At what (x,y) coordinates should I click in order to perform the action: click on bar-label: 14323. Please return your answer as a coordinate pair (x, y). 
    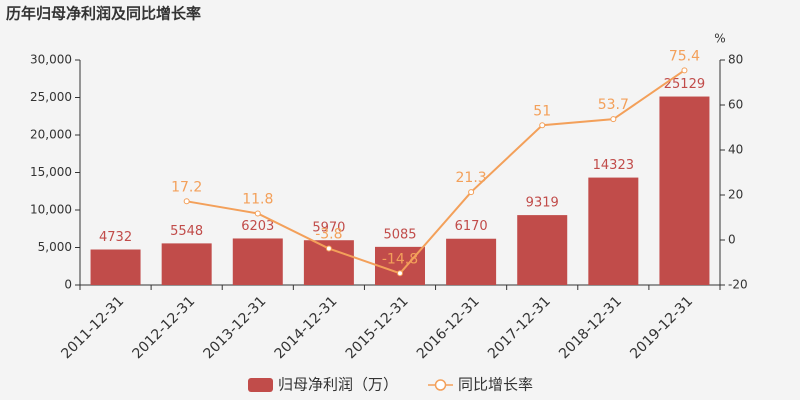
    Looking at the image, I should click on (613, 165).